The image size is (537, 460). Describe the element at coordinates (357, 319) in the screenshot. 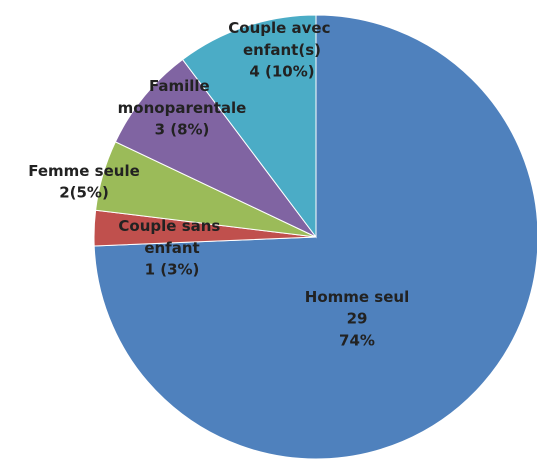

I see `value-label: 29` at that location.